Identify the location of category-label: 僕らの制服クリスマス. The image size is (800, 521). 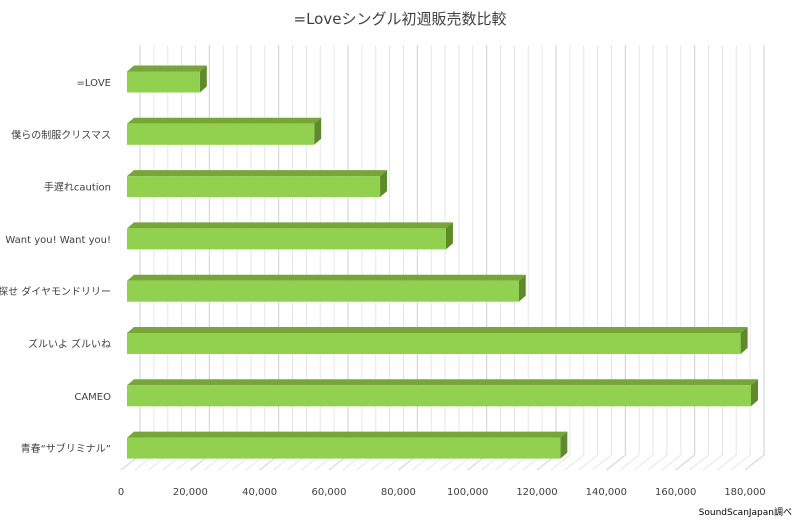
(61, 134).